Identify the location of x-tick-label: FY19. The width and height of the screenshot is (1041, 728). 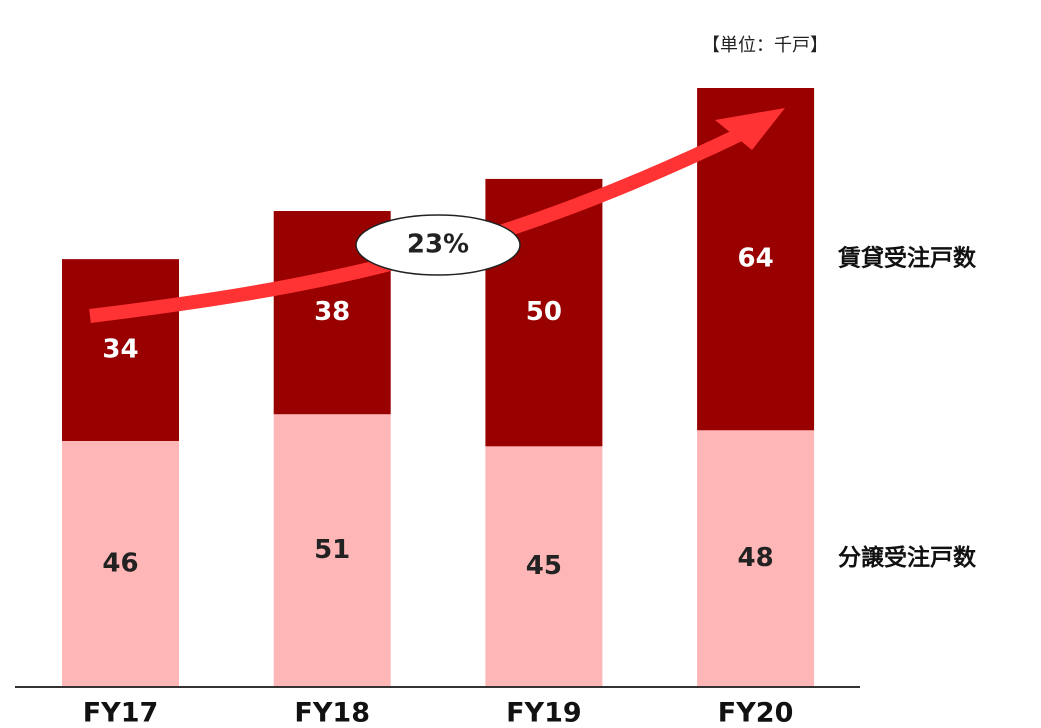
(544, 713).